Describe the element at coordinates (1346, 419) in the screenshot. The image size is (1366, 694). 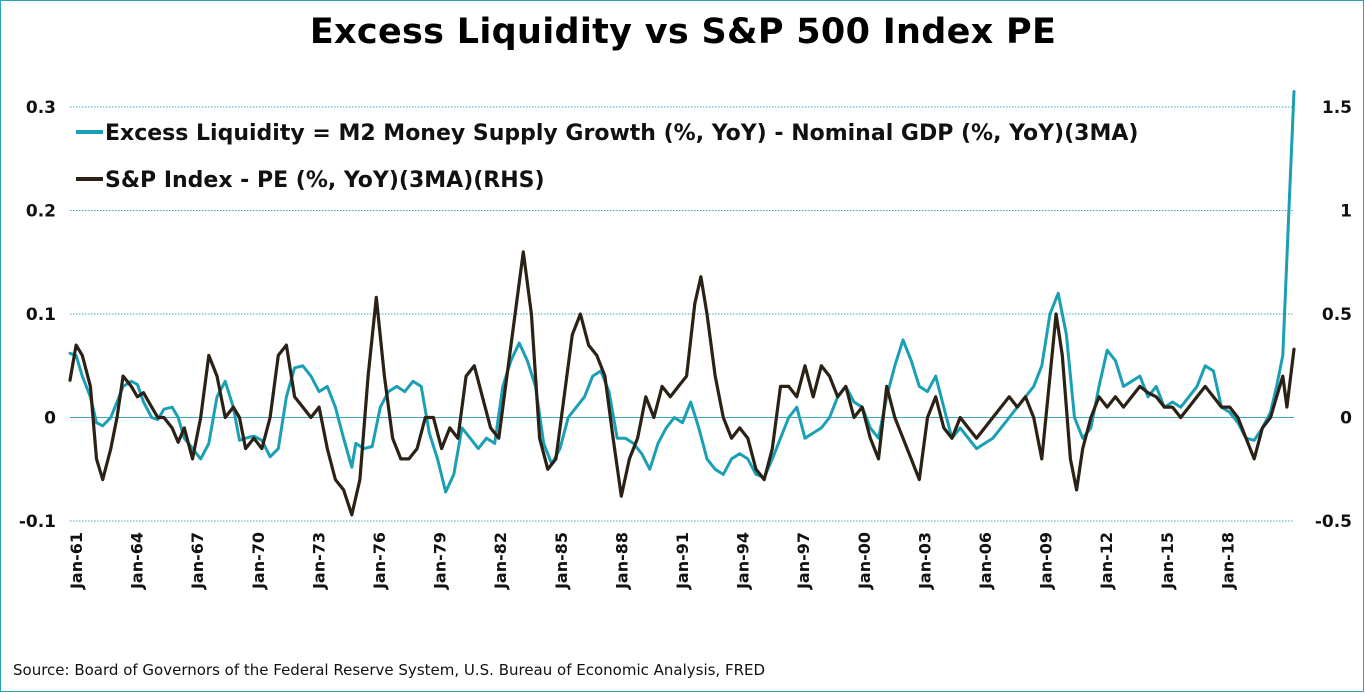
I see `right-axis-tick-label: 0` at that location.